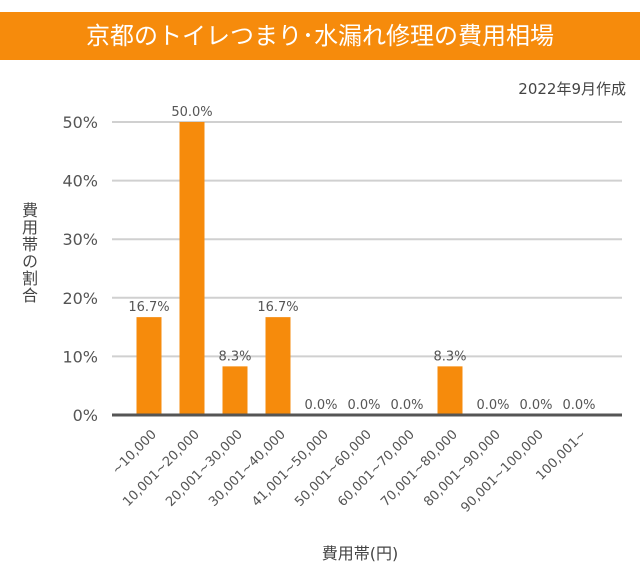 The width and height of the screenshot is (640, 580). What do you see at coordinates (28, 253) in the screenshot?
I see `y-axis-label: 費用帯の割合` at bounding box center [28, 253].